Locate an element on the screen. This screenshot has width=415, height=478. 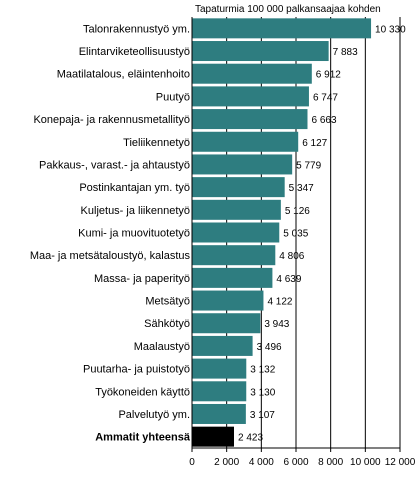
category-label: Konepaja- ja rakennusmetallityö is located at coordinates (111, 120).